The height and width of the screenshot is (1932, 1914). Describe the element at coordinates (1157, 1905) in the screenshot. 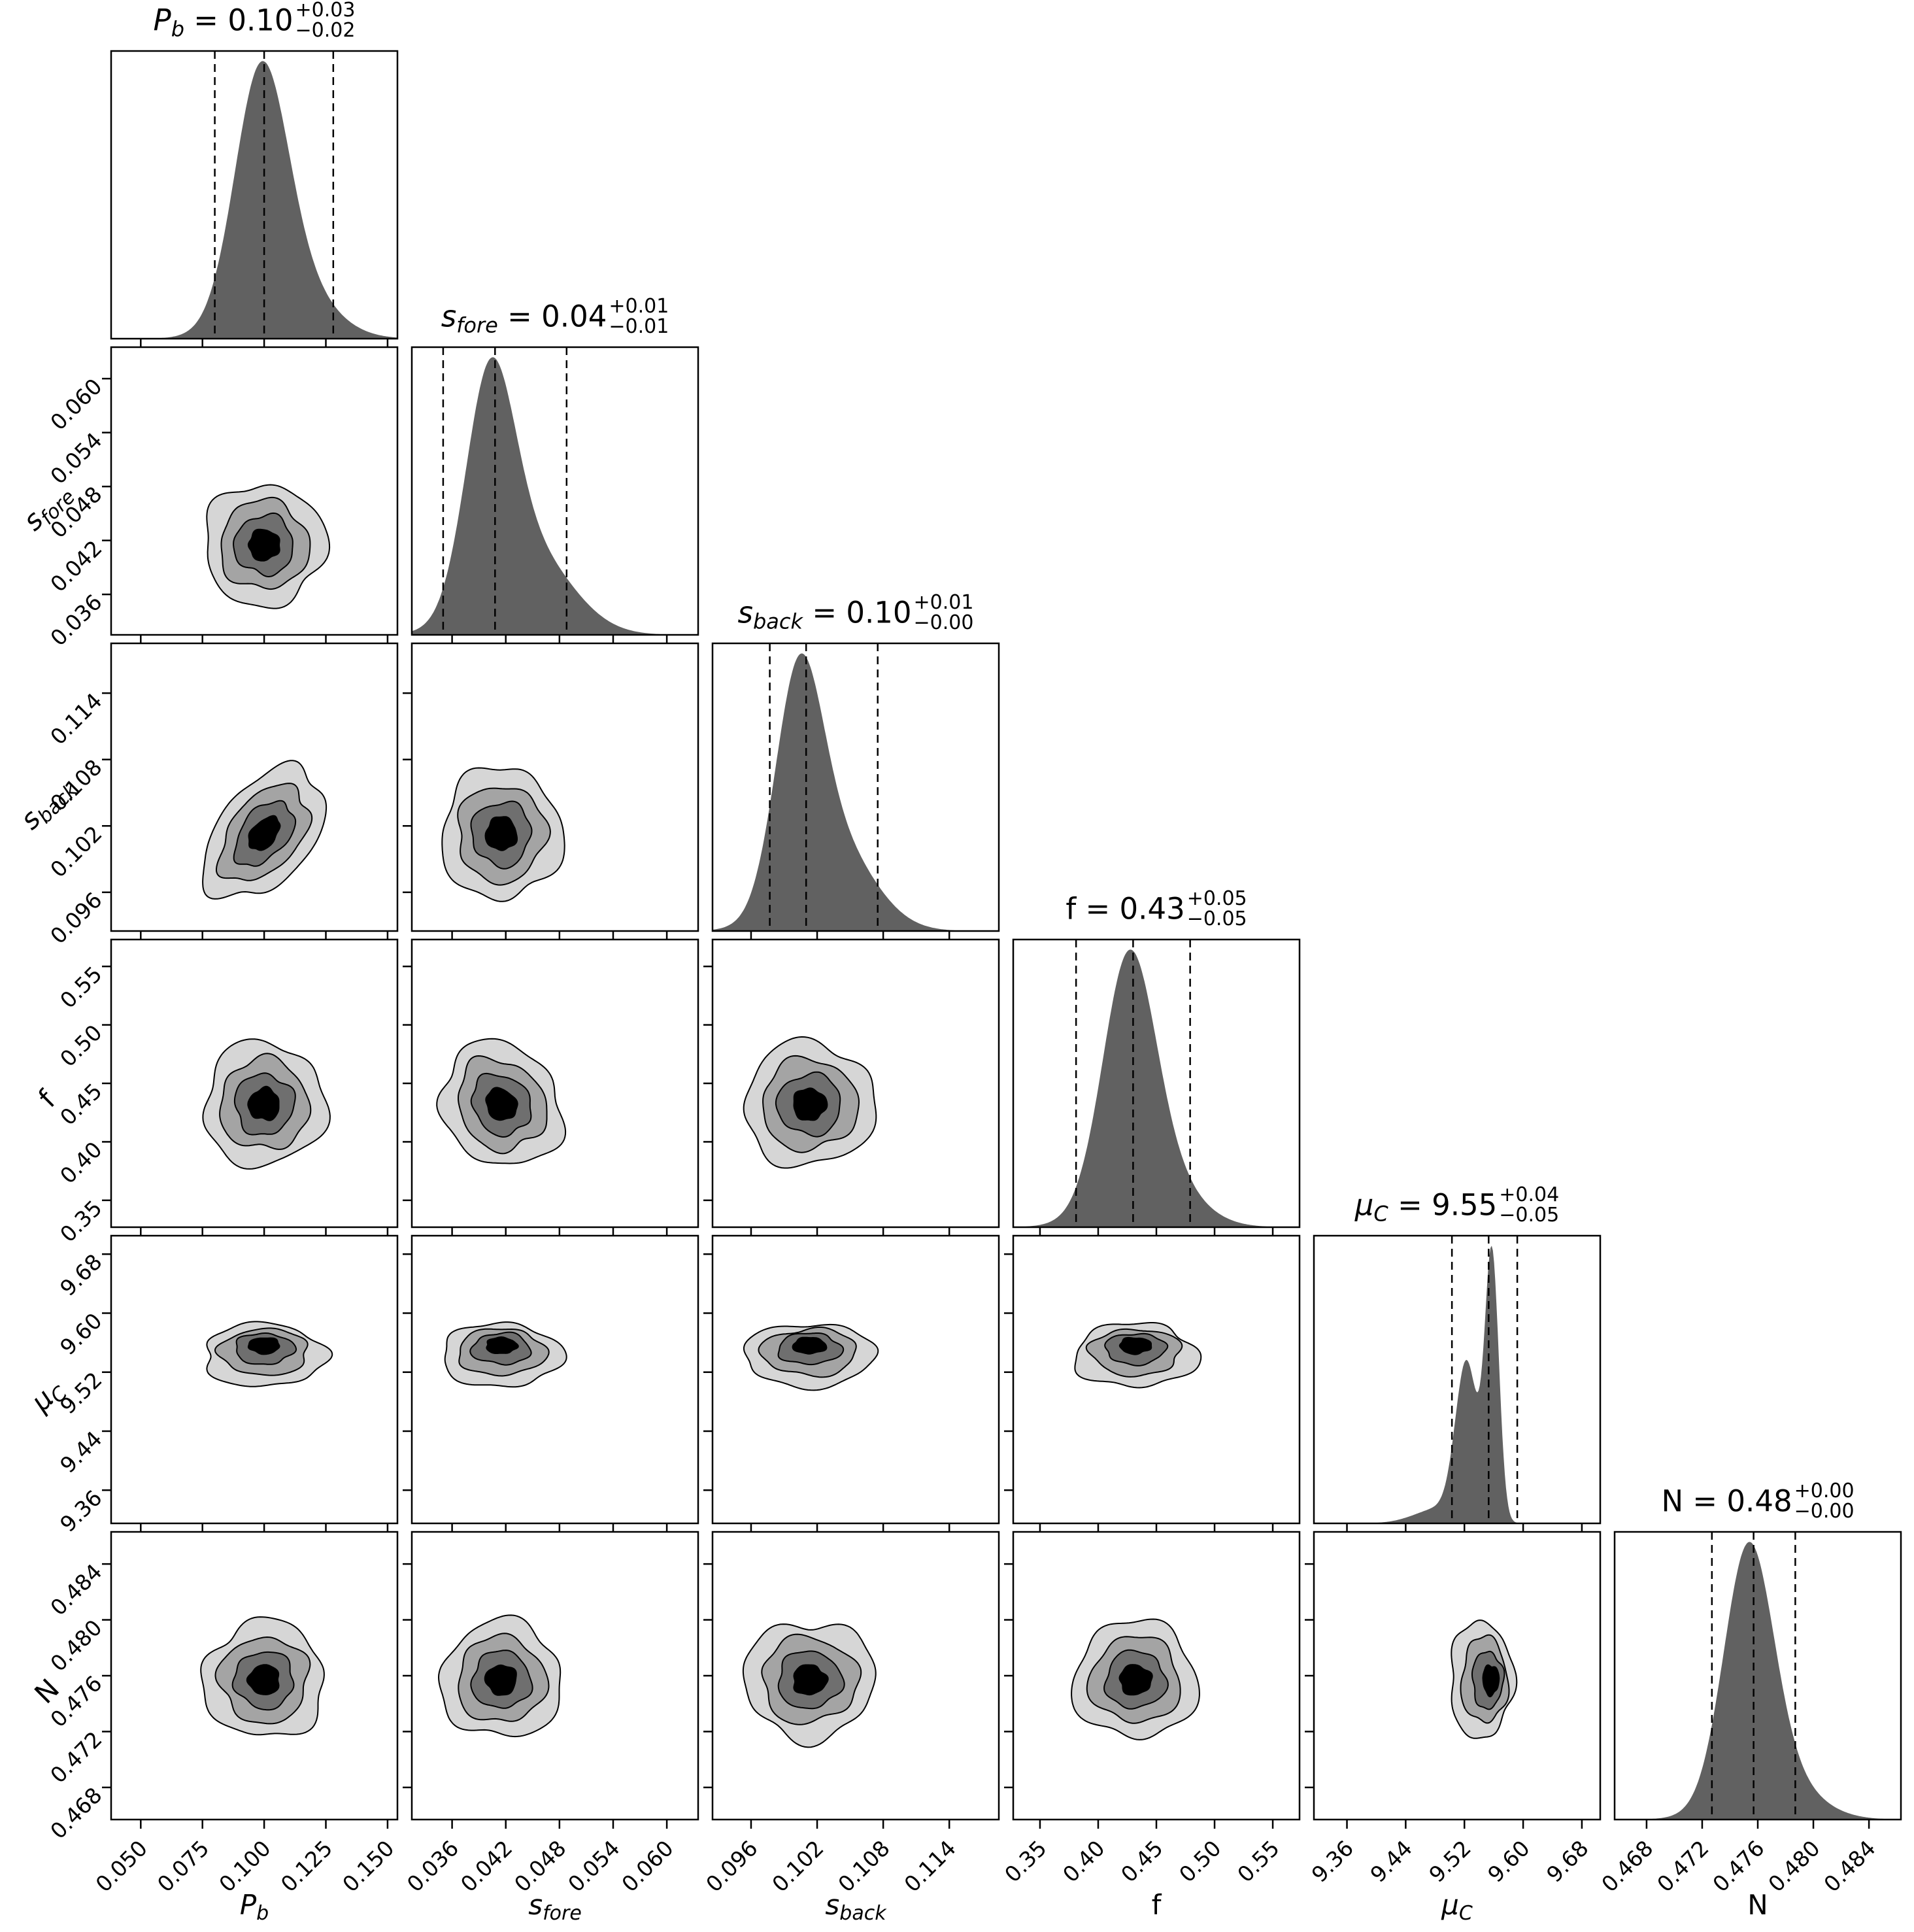

I see `x-axis-label-f: f` at that location.